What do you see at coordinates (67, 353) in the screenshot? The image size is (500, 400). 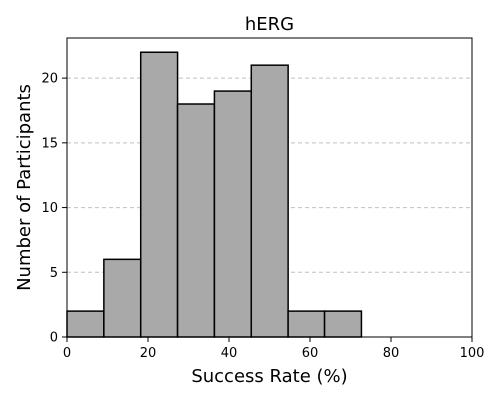 I see `x-tick-label-0: 0` at bounding box center [67, 353].